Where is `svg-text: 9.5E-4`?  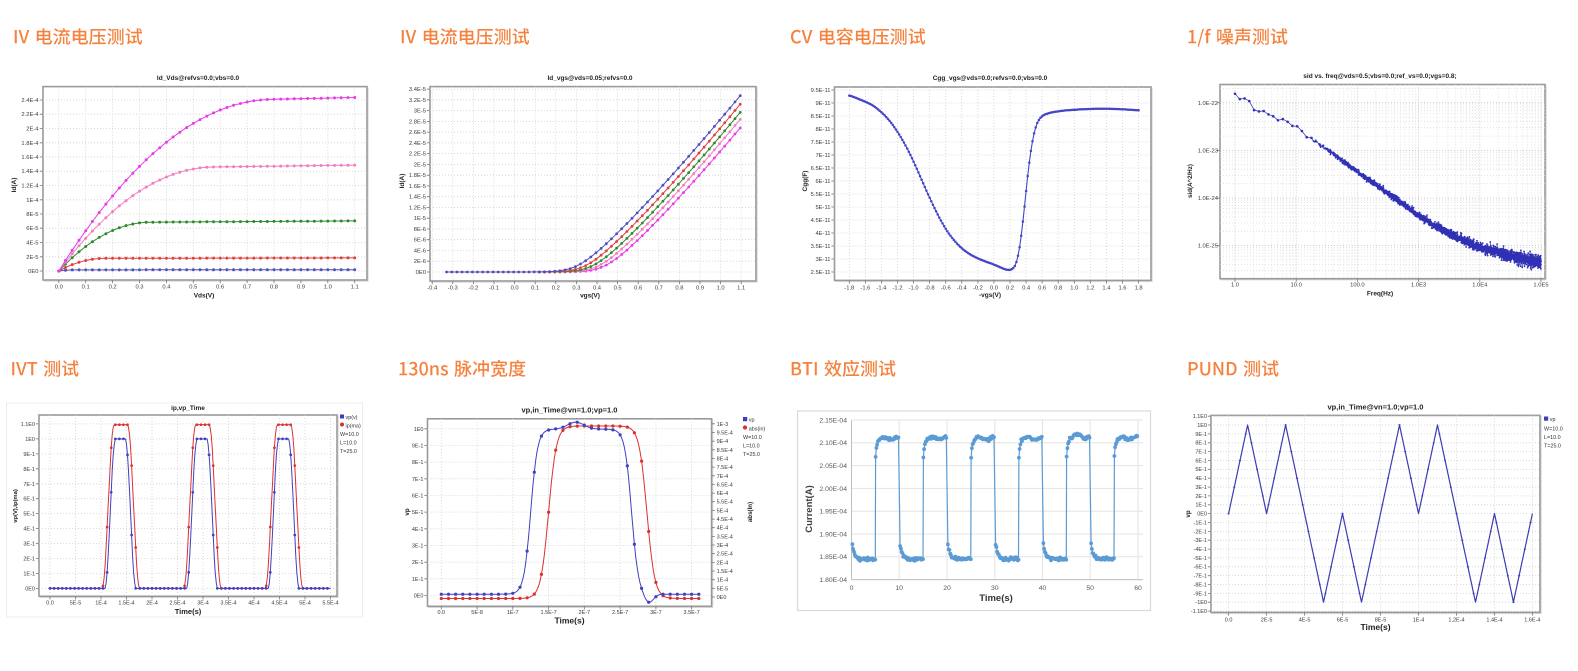
svg-text: 9.5E-4 is located at coordinates (725, 434).